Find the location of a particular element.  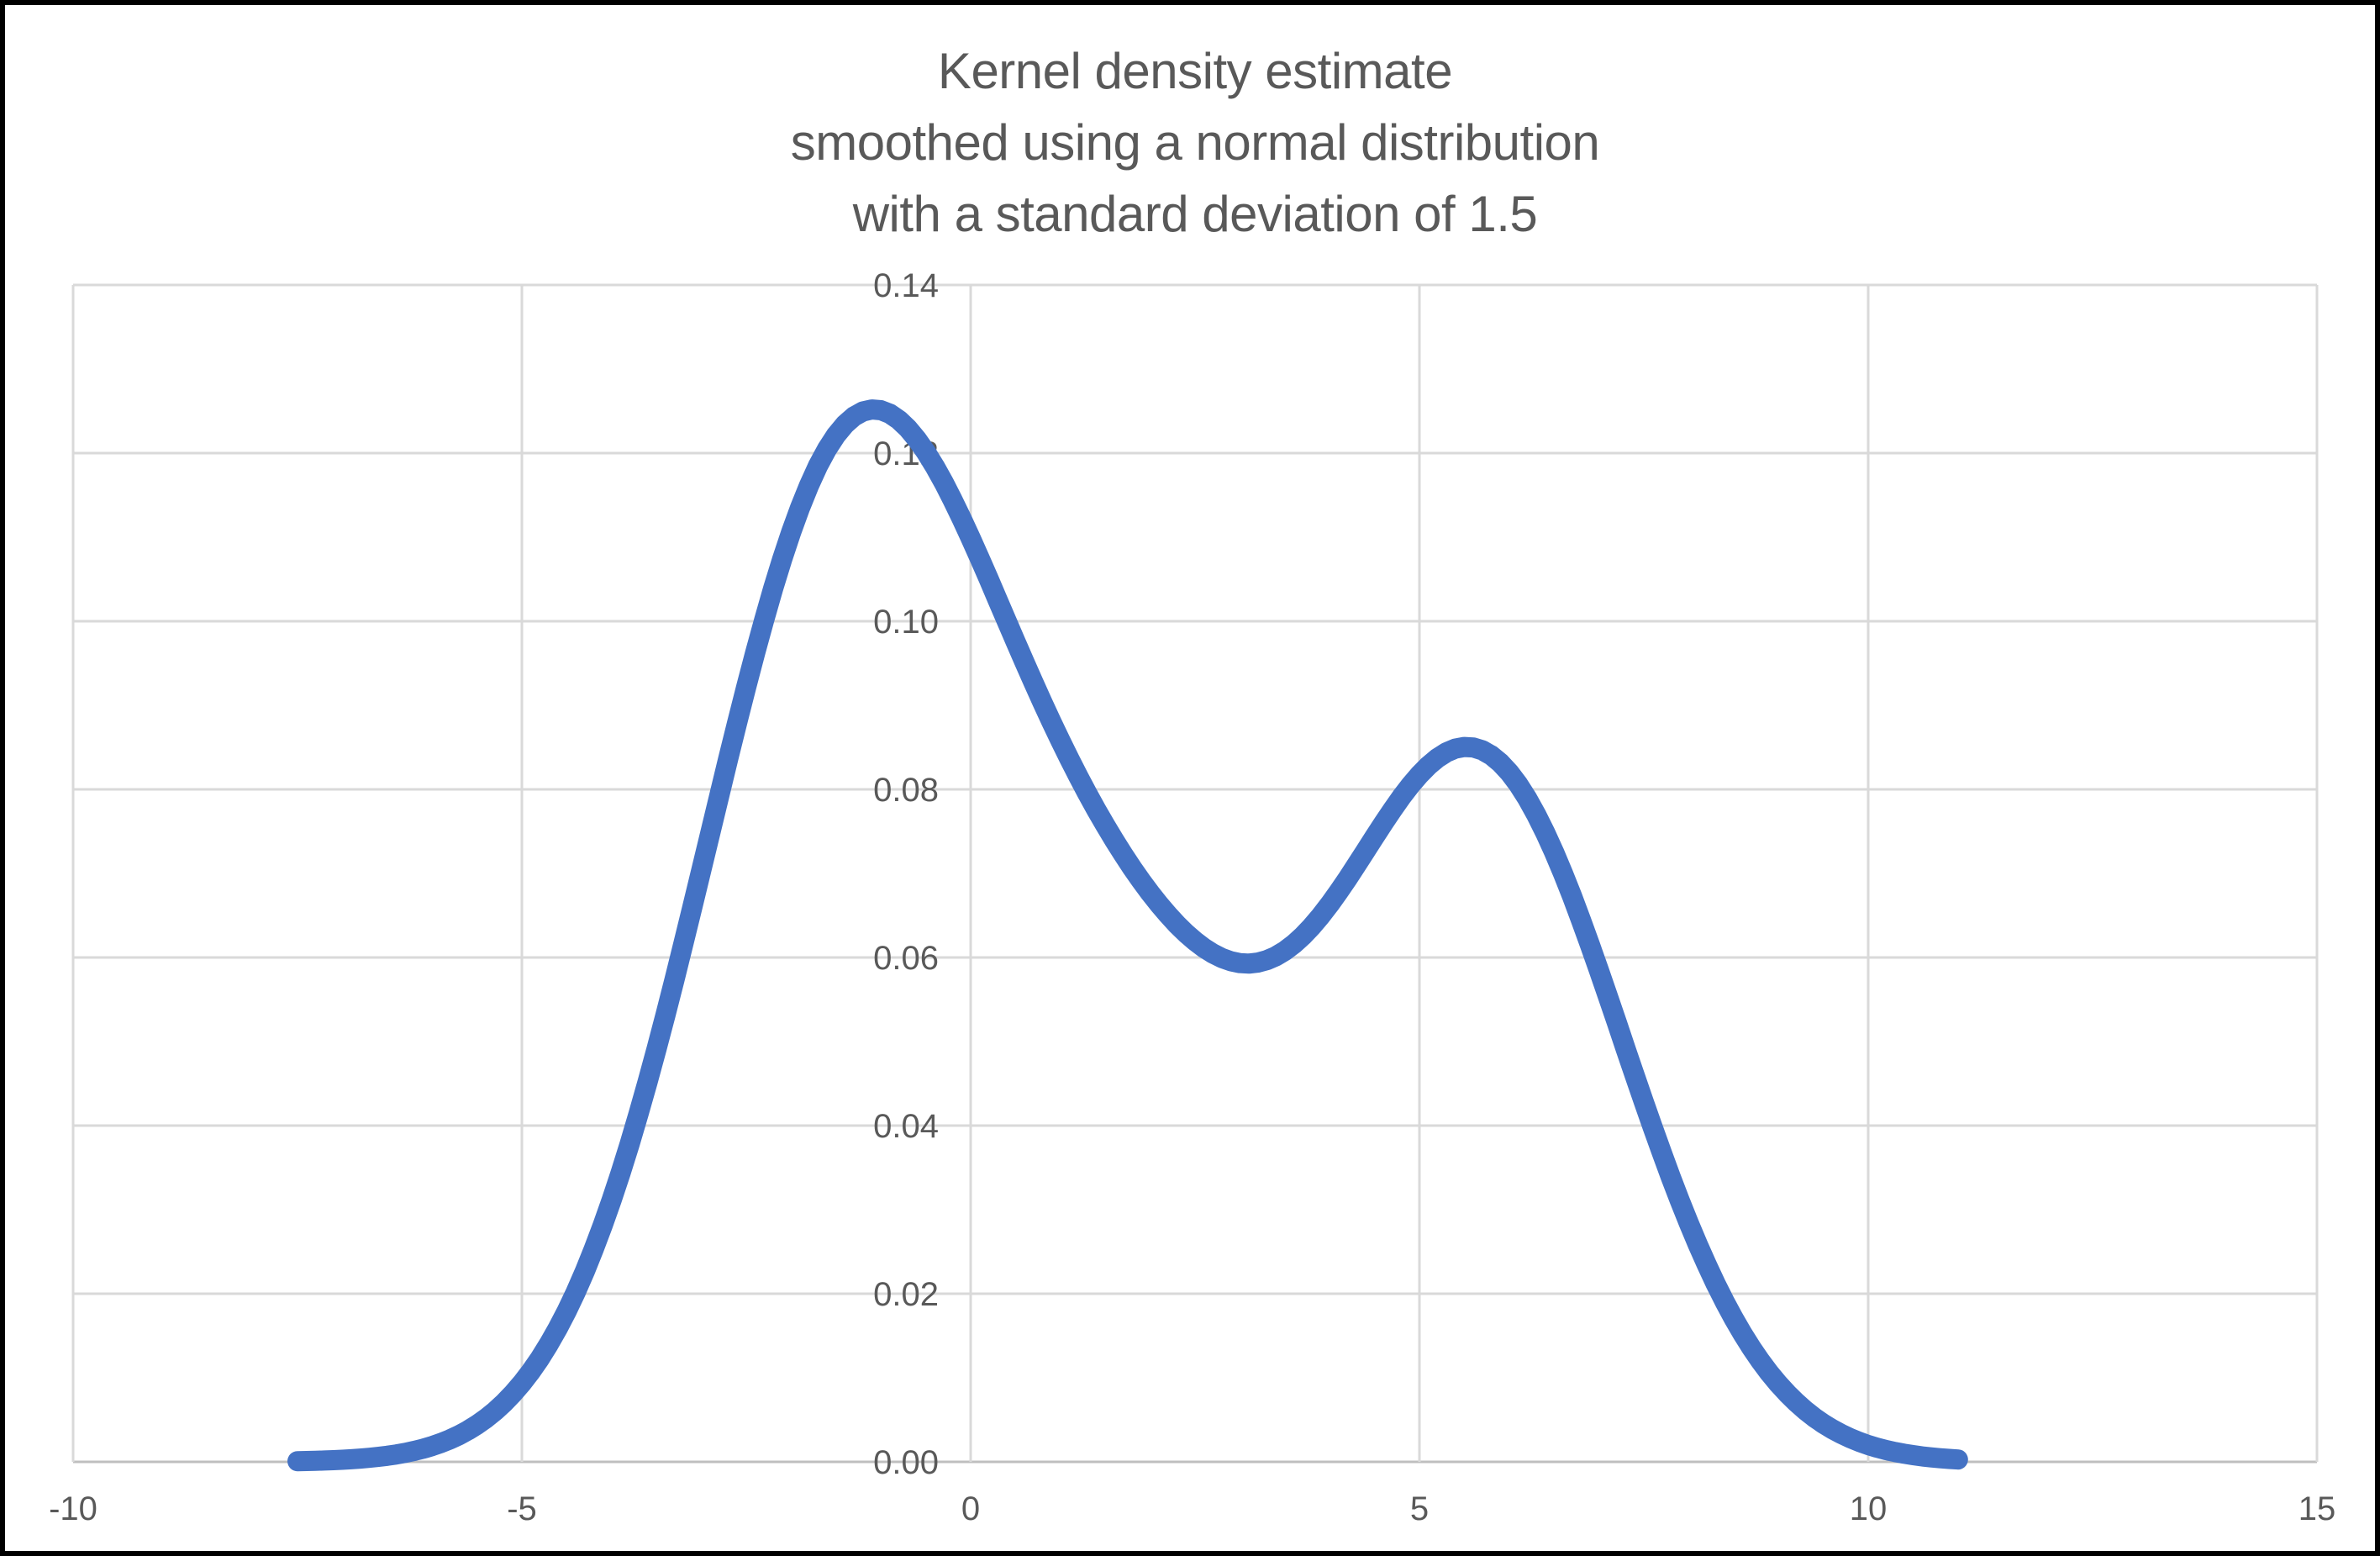

y-tick-label: 0.00 is located at coordinates (906, 1462).